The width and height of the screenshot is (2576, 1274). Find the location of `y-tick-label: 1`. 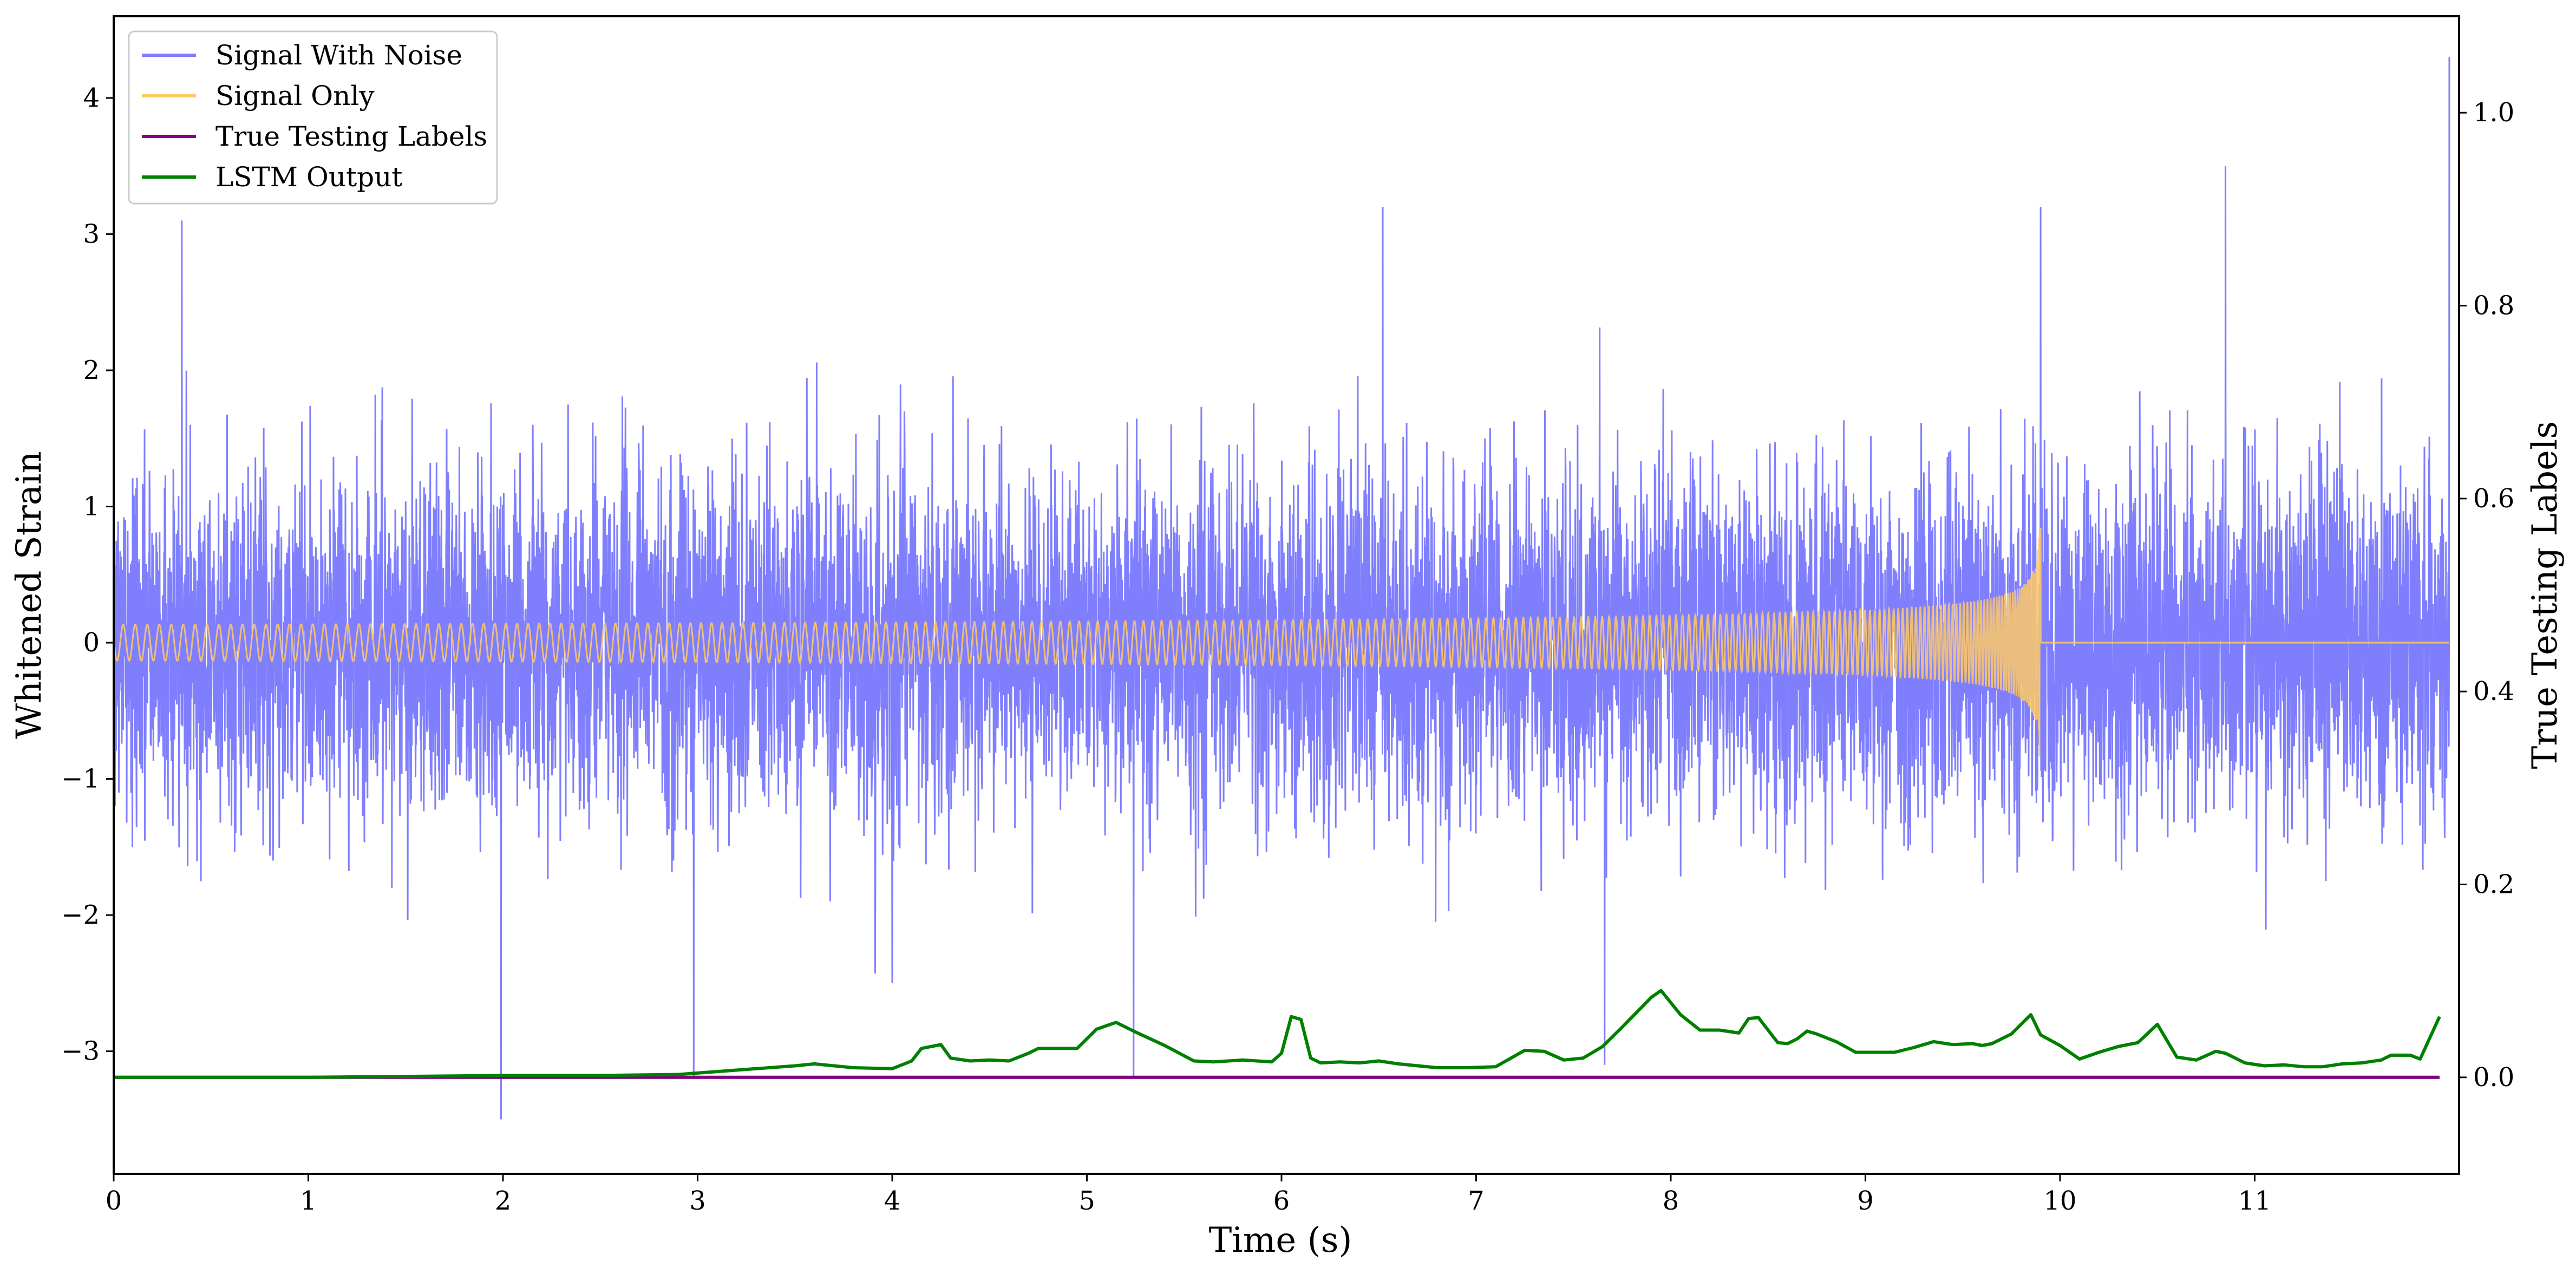

y-tick-label: 1 is located at coordinates (92, 507).